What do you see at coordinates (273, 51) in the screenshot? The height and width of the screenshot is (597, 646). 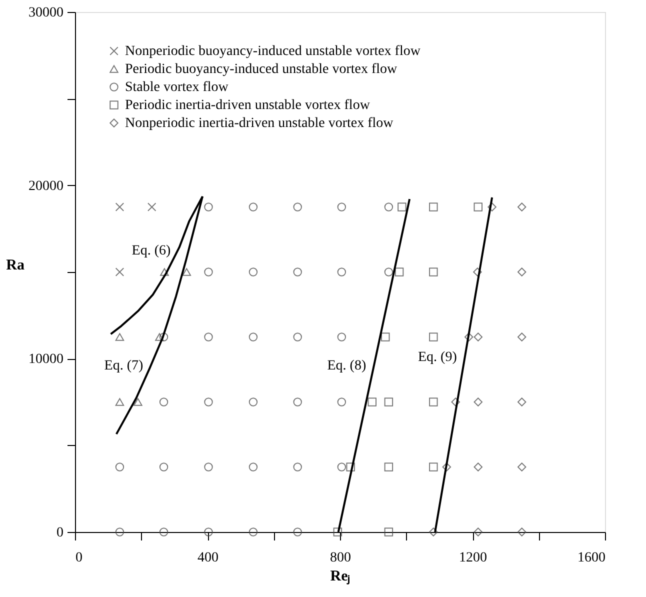 I see `legend-label: Nonperiodic buoyancy-induced unstable vortex flow` at bounding box center [273, 51].